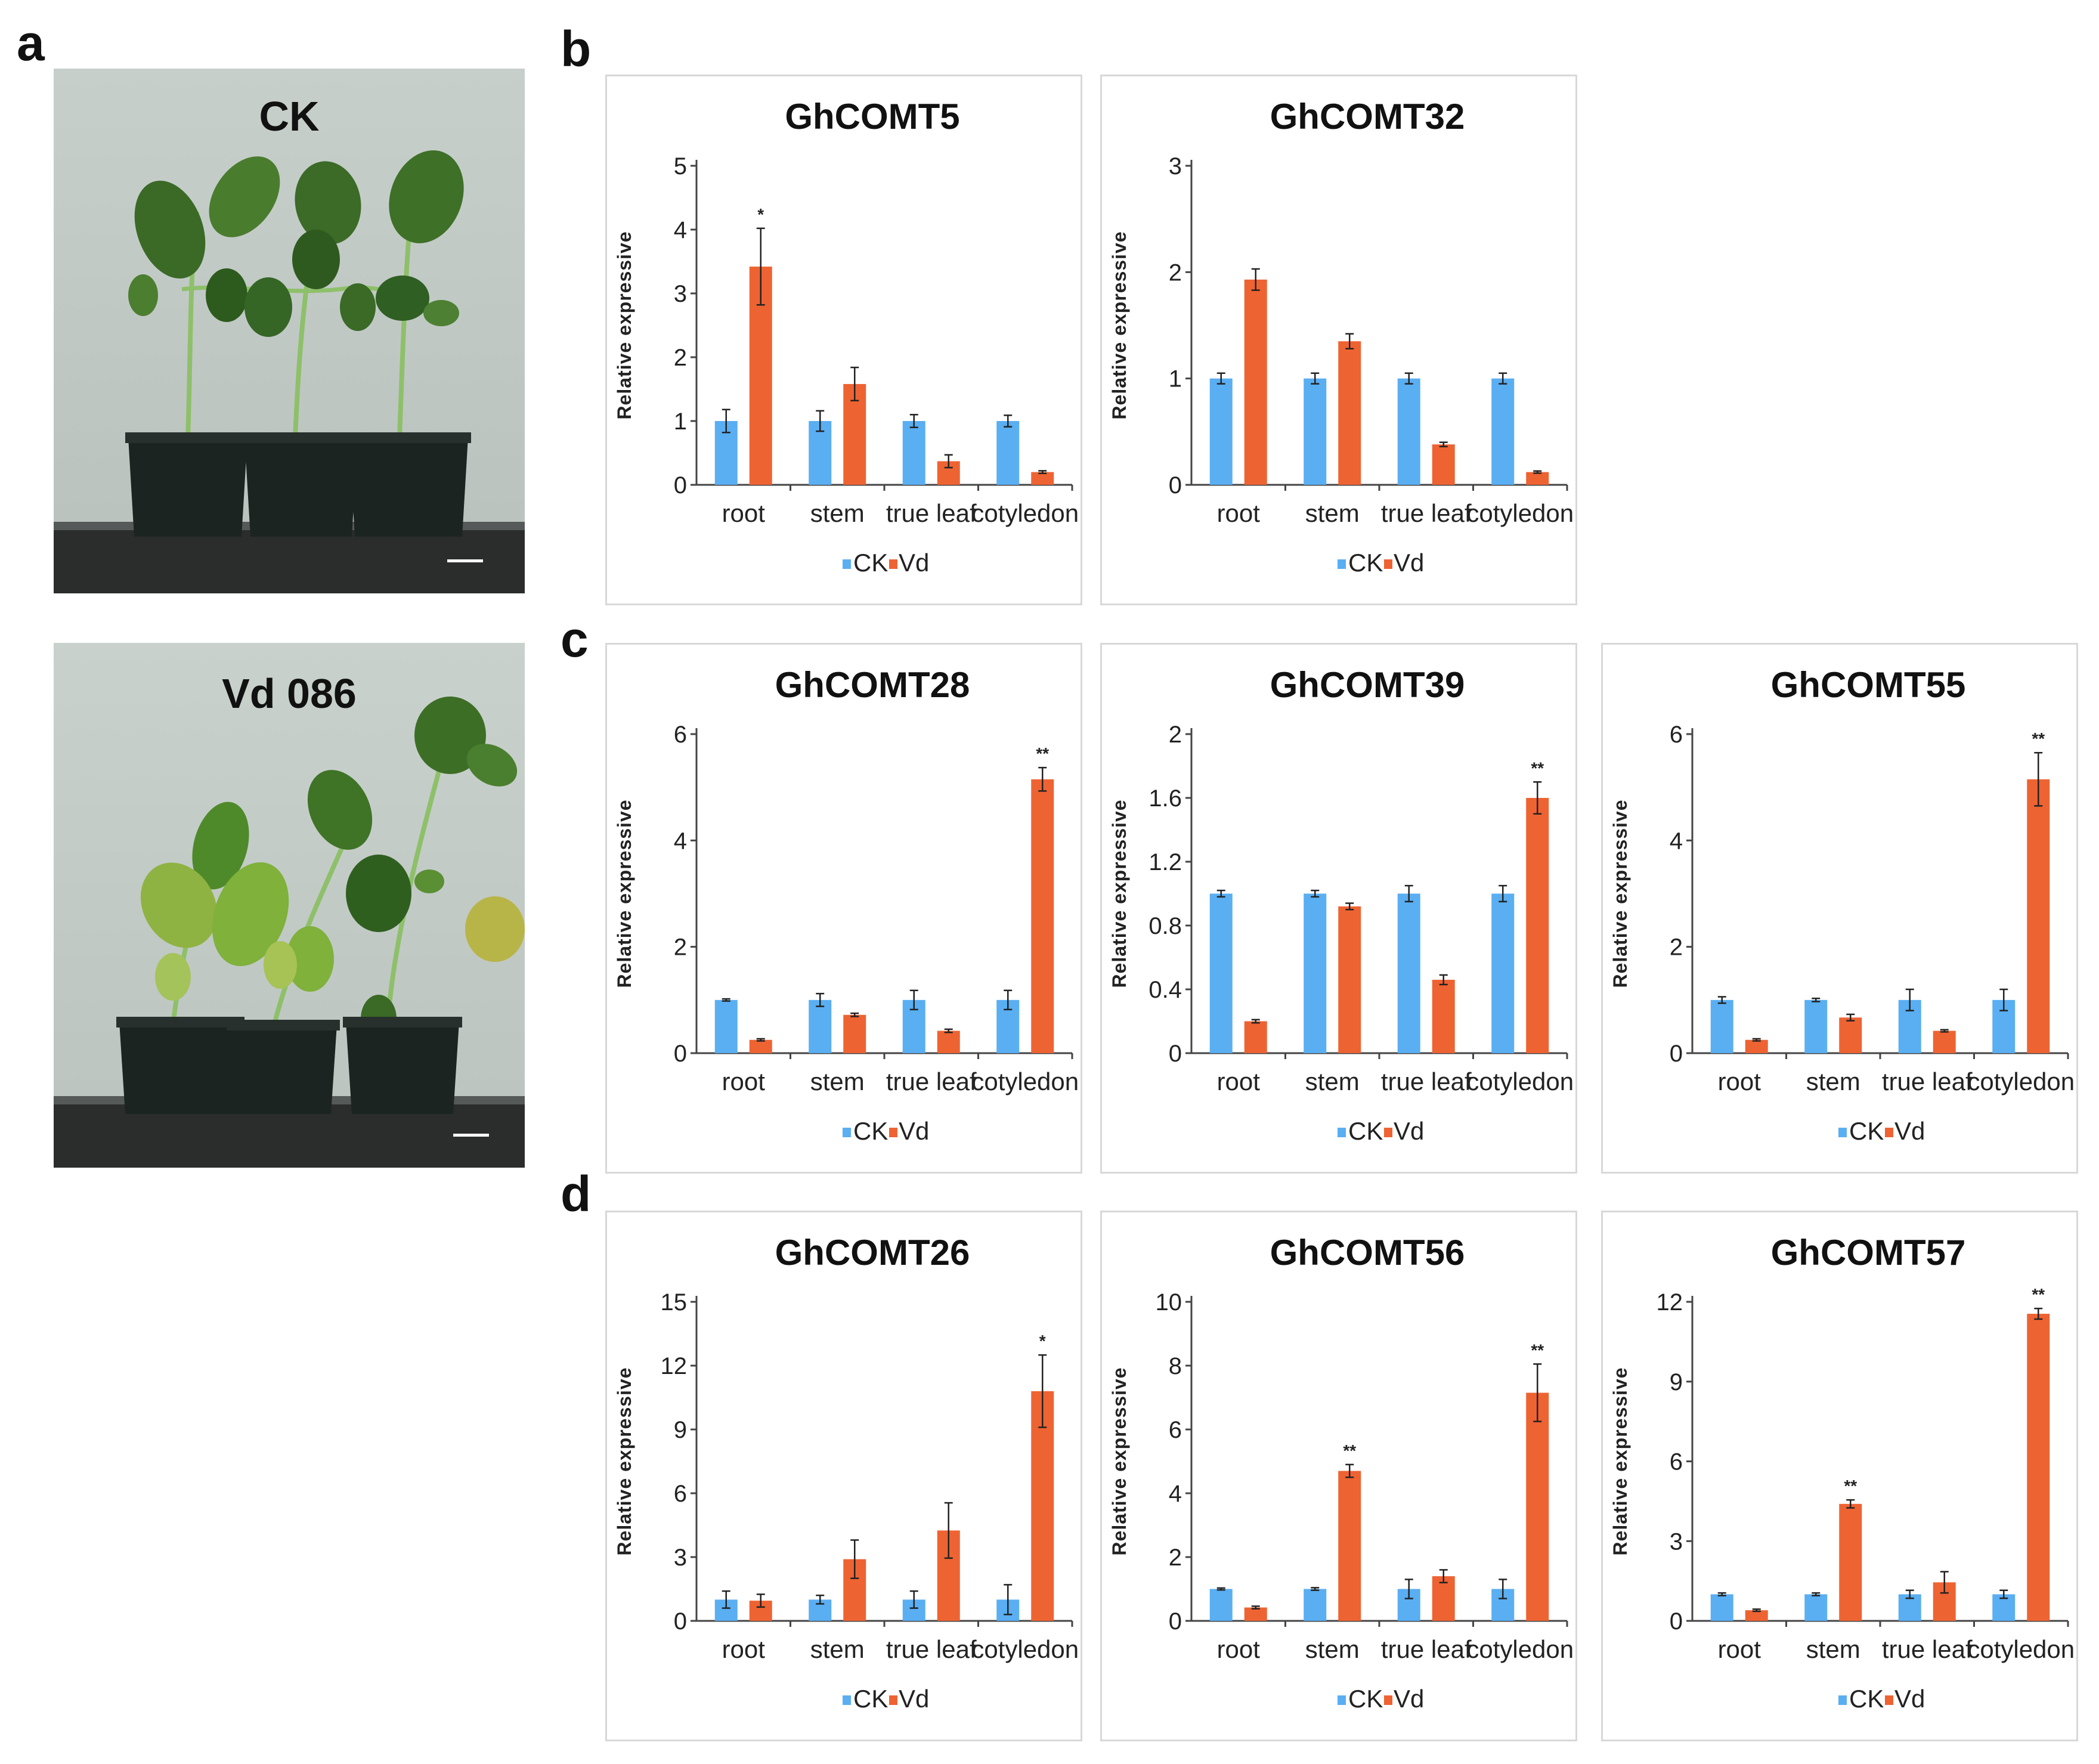 This screenshot has width=2099, height=1764. What do you see at coordinates (872, 1253) in the screenshot?
I see `chart-title: GhCOMT26` at bounding box center [872, 1253].